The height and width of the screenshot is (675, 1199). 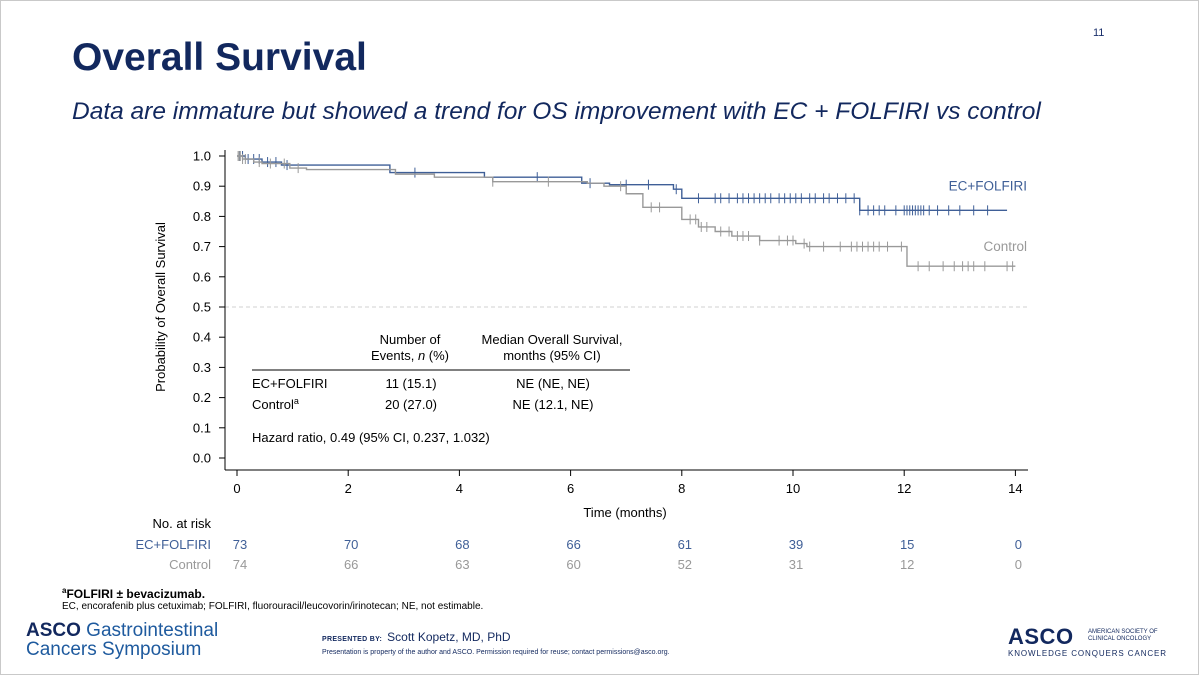 What do you see at coordinates (796, 564) in the screenshot?
I see `at-risk-value: 31` at bounding box center [796, 564].